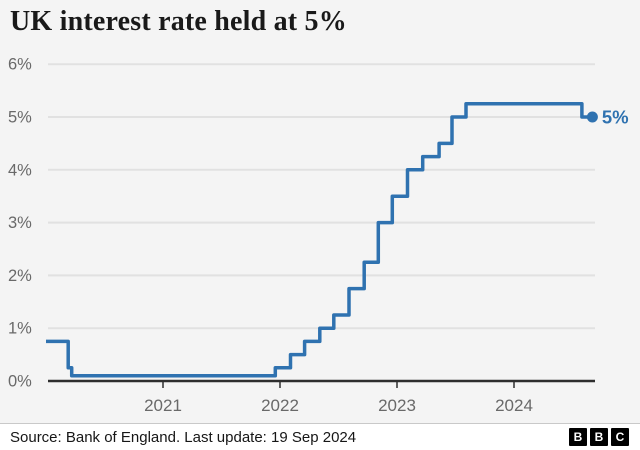 The height and width of the screenshot is (450, 640). Describe the element at coordinates (20, 382) in the screenshot. I see `y-axis-label: 0%` at that location.